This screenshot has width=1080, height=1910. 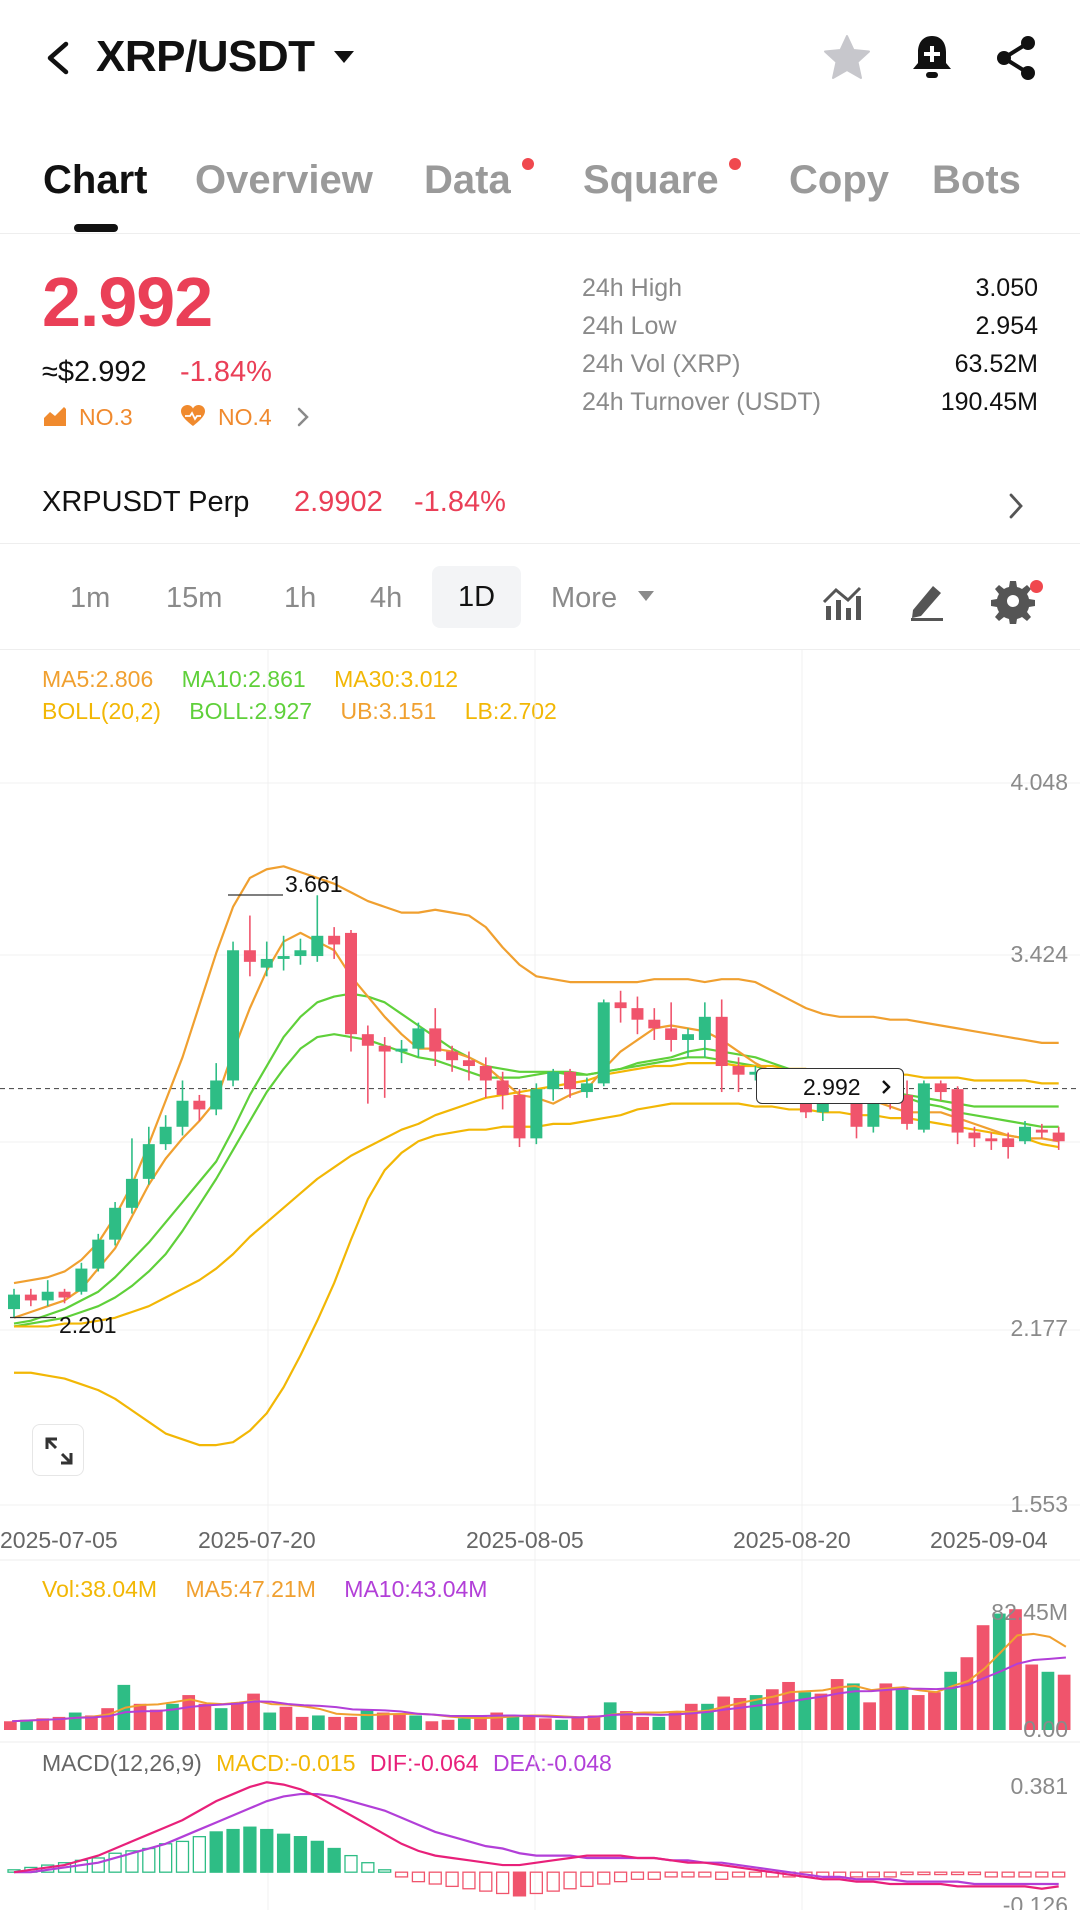 What do you see at coordinates (300, 598) in the screenshot?
I see `interval-1h: 1h` at bounding box center [300, 598].